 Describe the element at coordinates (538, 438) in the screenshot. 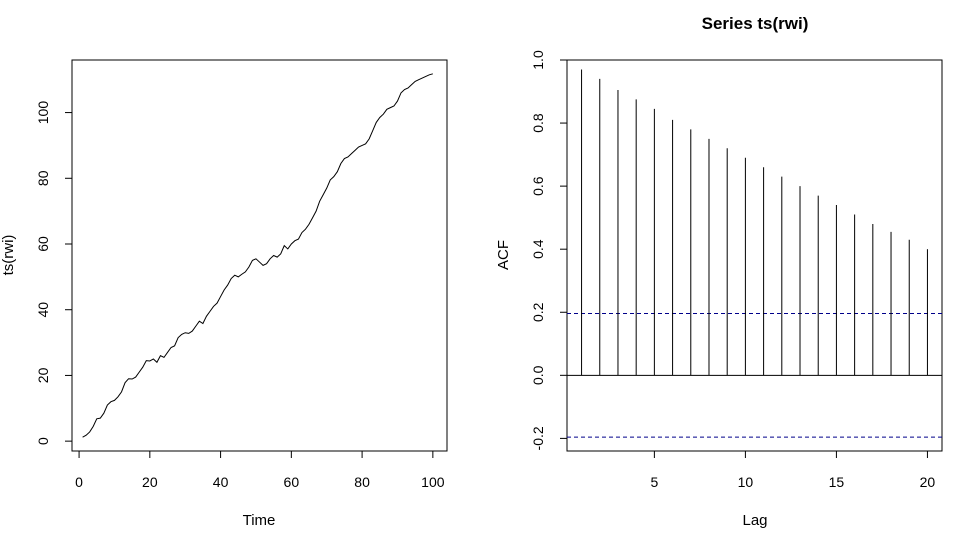

I see `y-tick-label: -0.2` at that location.